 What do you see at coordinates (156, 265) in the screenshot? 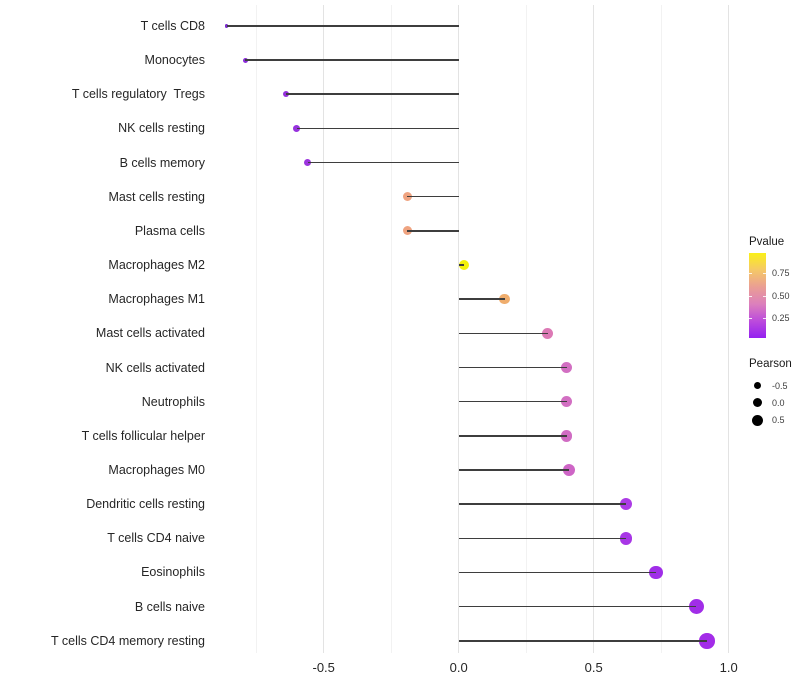
I see `y-axis-label: Macrophages M2` at bounding box center [156, 265].